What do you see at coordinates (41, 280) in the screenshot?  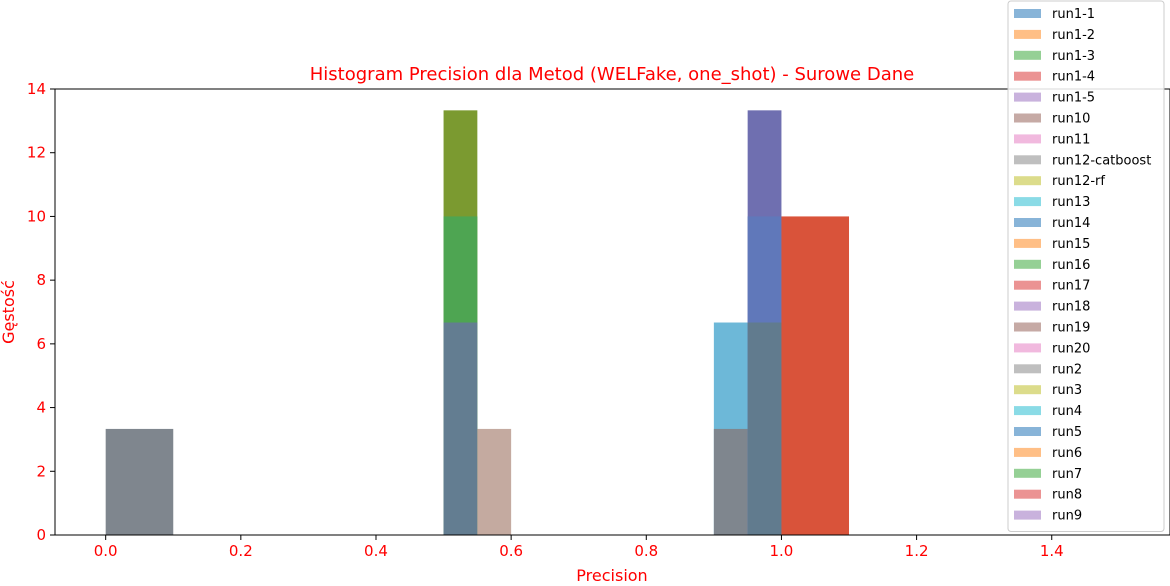 I see `y-tick-label-4: 8` at bounding box center [41, 280].